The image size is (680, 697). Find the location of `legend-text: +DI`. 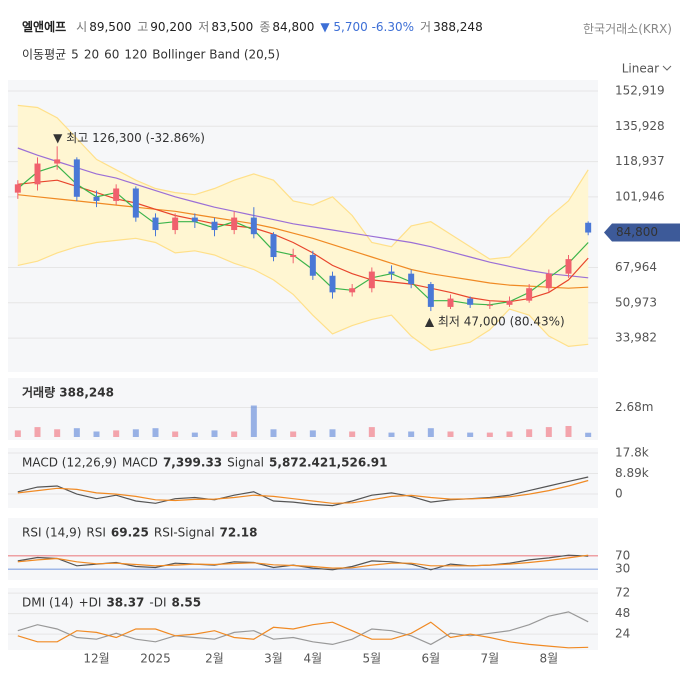

legend-text: +DI is located at coordinates (90, 603).